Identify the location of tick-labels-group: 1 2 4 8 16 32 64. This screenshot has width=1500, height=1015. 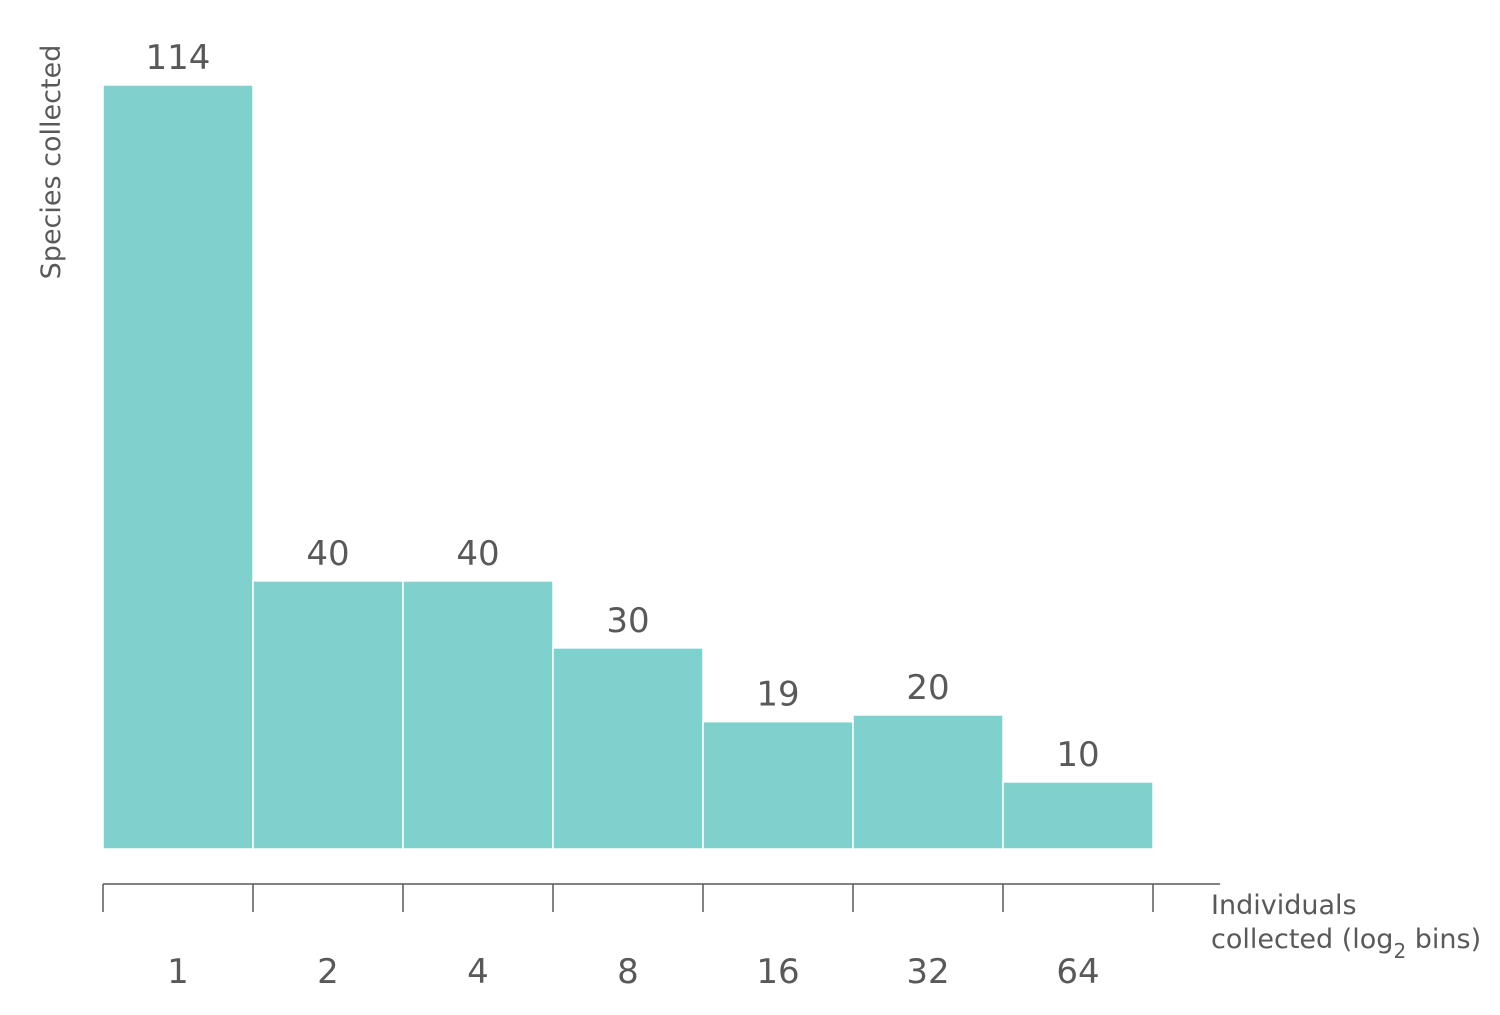
(633, 972).